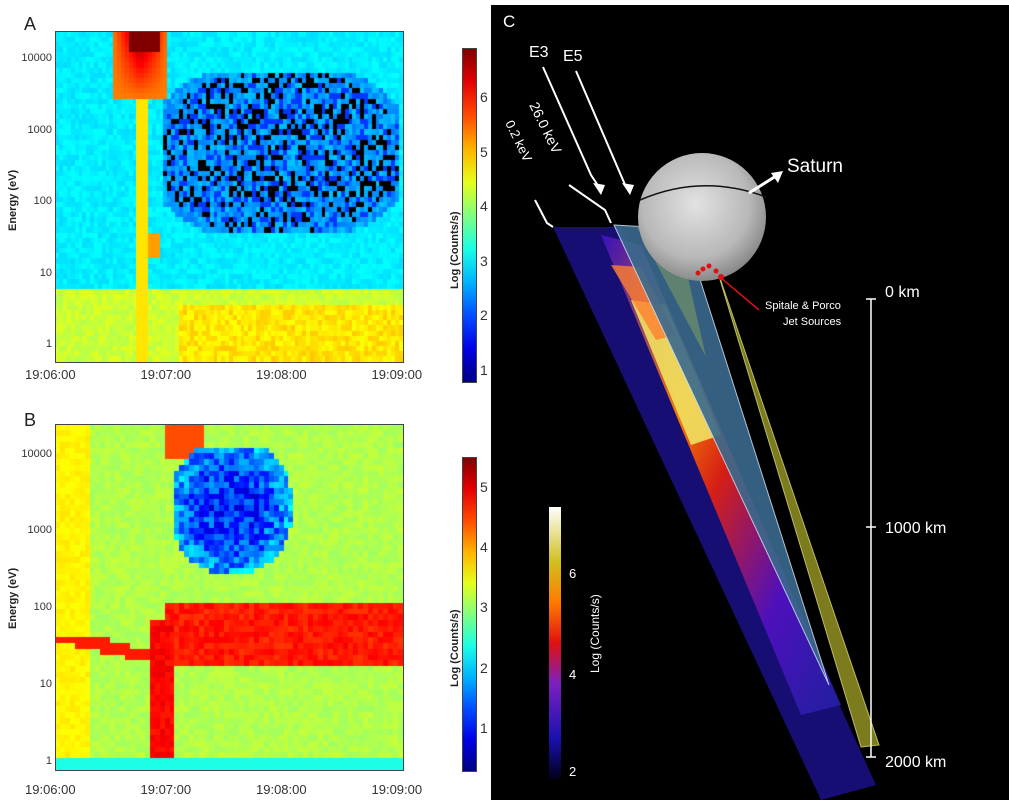 The image size is (1009, 805). What do you see at coordinates (42, 607) in the screenshot?
I see `byticks-2: 100` at bounding box center [42, 607].